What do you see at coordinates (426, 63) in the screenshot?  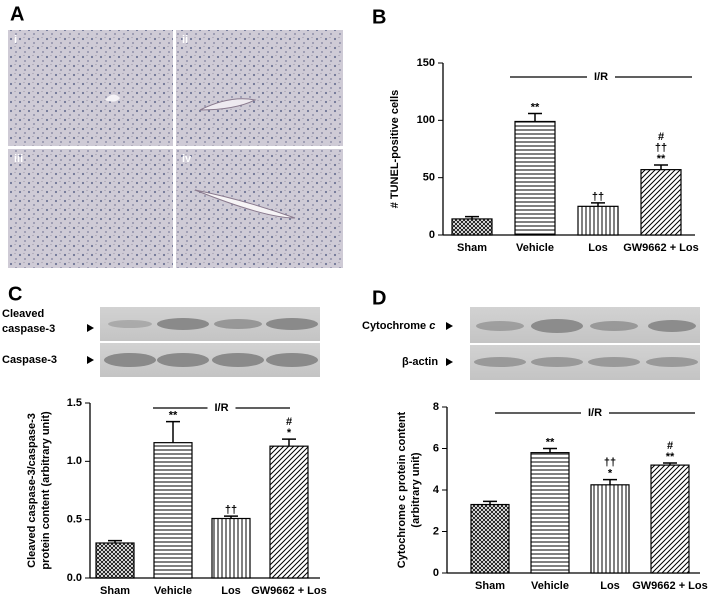 I see `y-tick-label: 150` at bounding box center [426, 63].